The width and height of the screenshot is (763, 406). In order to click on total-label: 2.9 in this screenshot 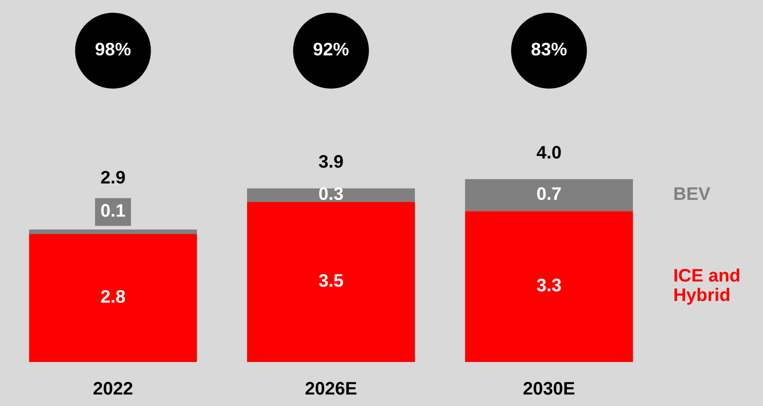, I will do `click(113, 177)`.